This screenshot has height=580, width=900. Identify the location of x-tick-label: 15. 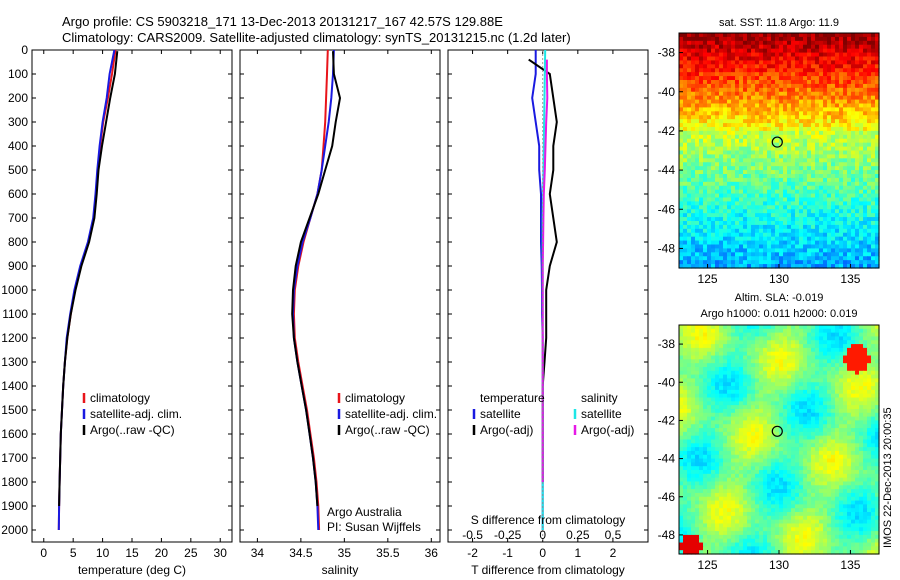
(132, 553).